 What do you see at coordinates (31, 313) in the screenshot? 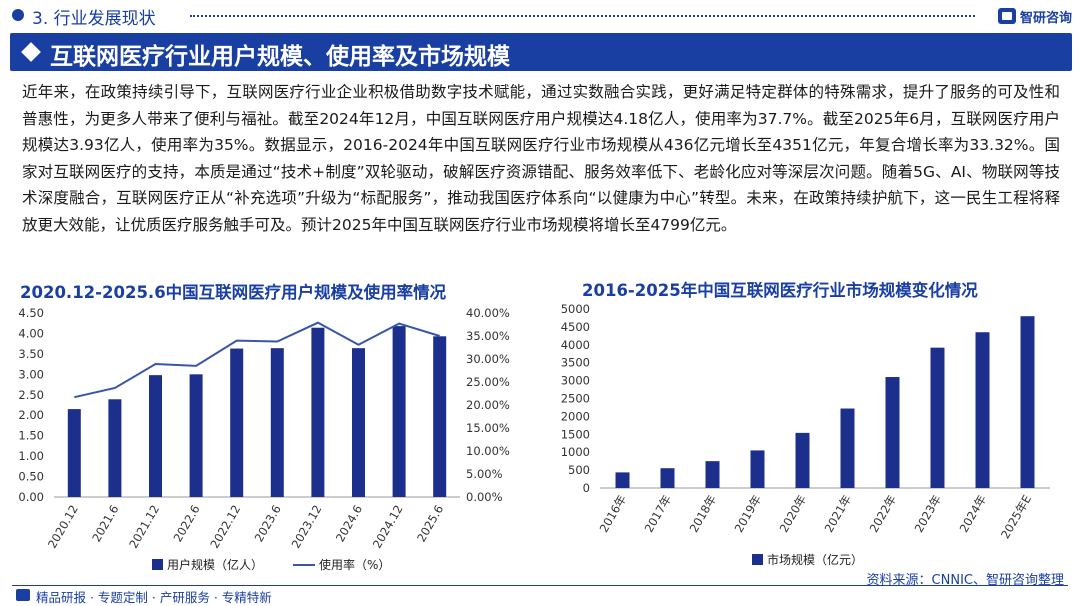
I see `left-y-tick-label: 4.50` at bounding box center [31, 313].